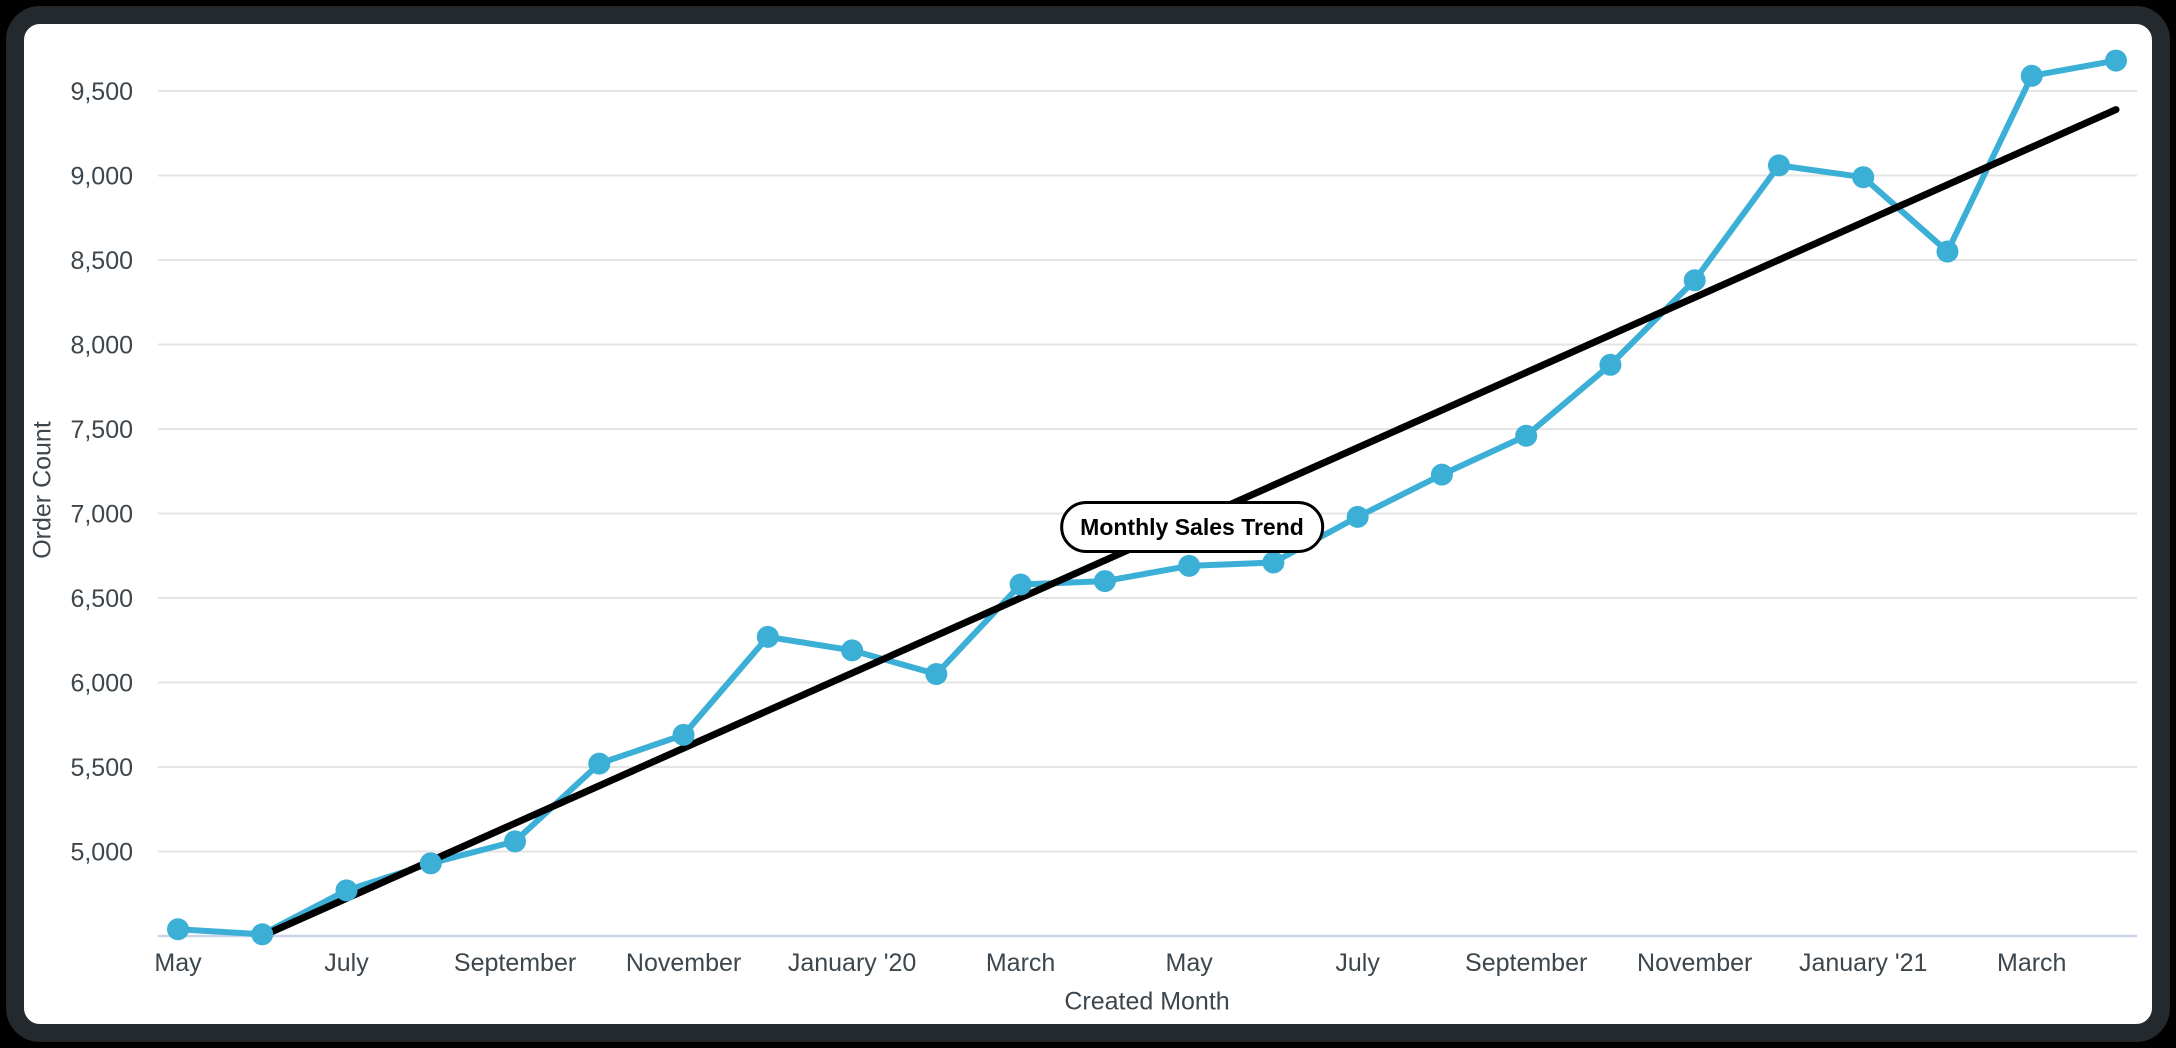 The width and height of the screenshot is (2176, 1048). What do you see at coordinates (101, 684) in the screenshot?
I see `y-tick-label: 6,000` at bounding box center [101, 684].